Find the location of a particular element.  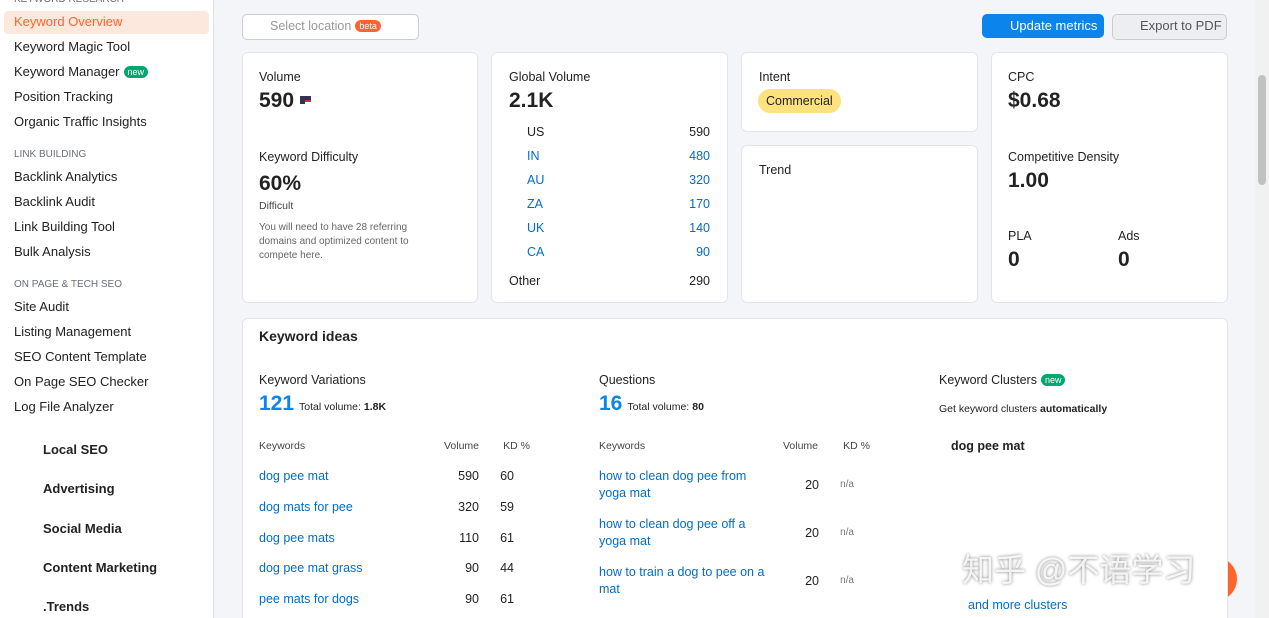

row-volume: 320 is located at coordinates (468, 506).